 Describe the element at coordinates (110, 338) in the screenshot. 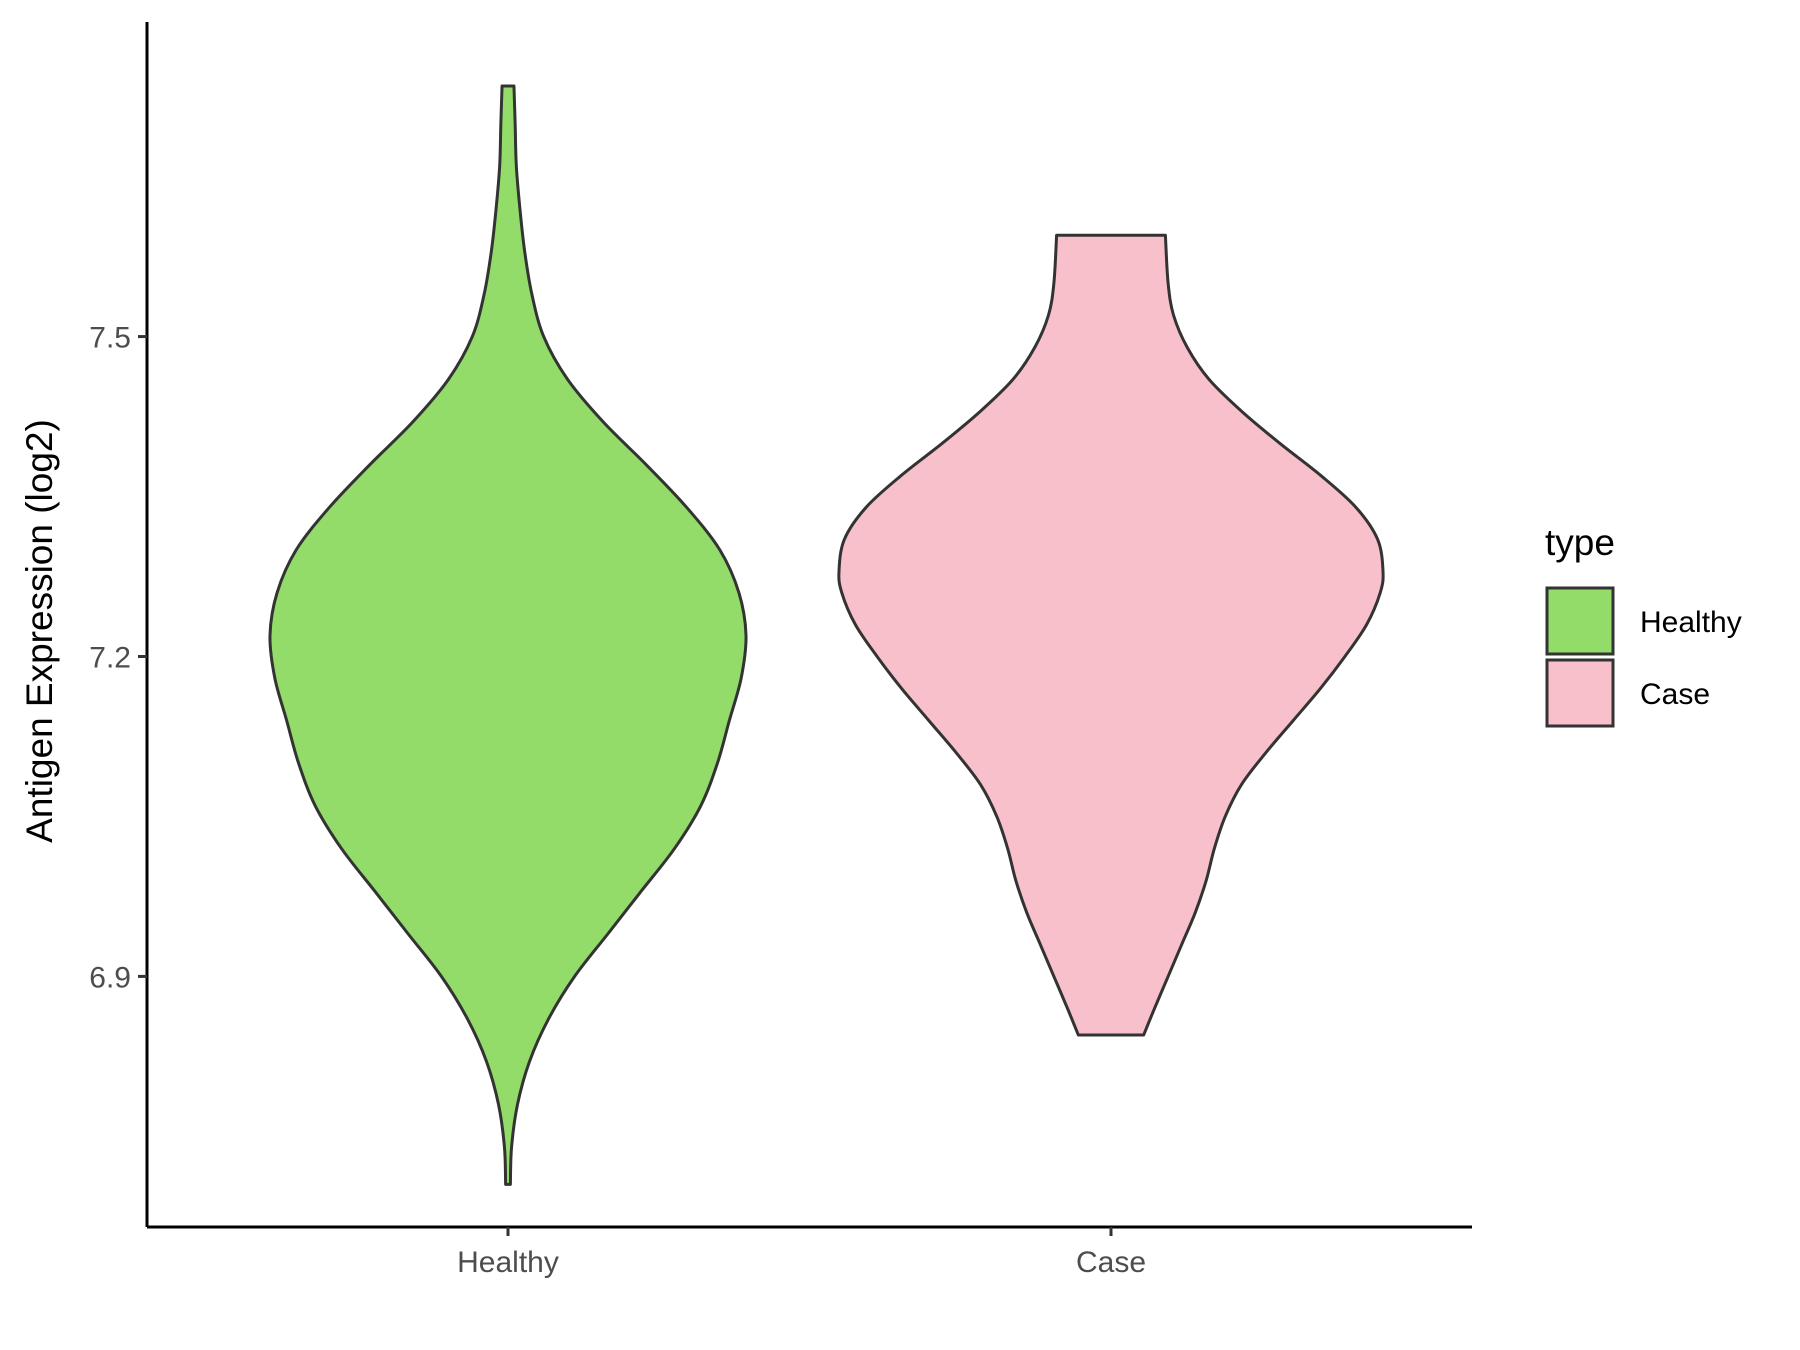

I see `y-tick-label: 7.5` at that location.